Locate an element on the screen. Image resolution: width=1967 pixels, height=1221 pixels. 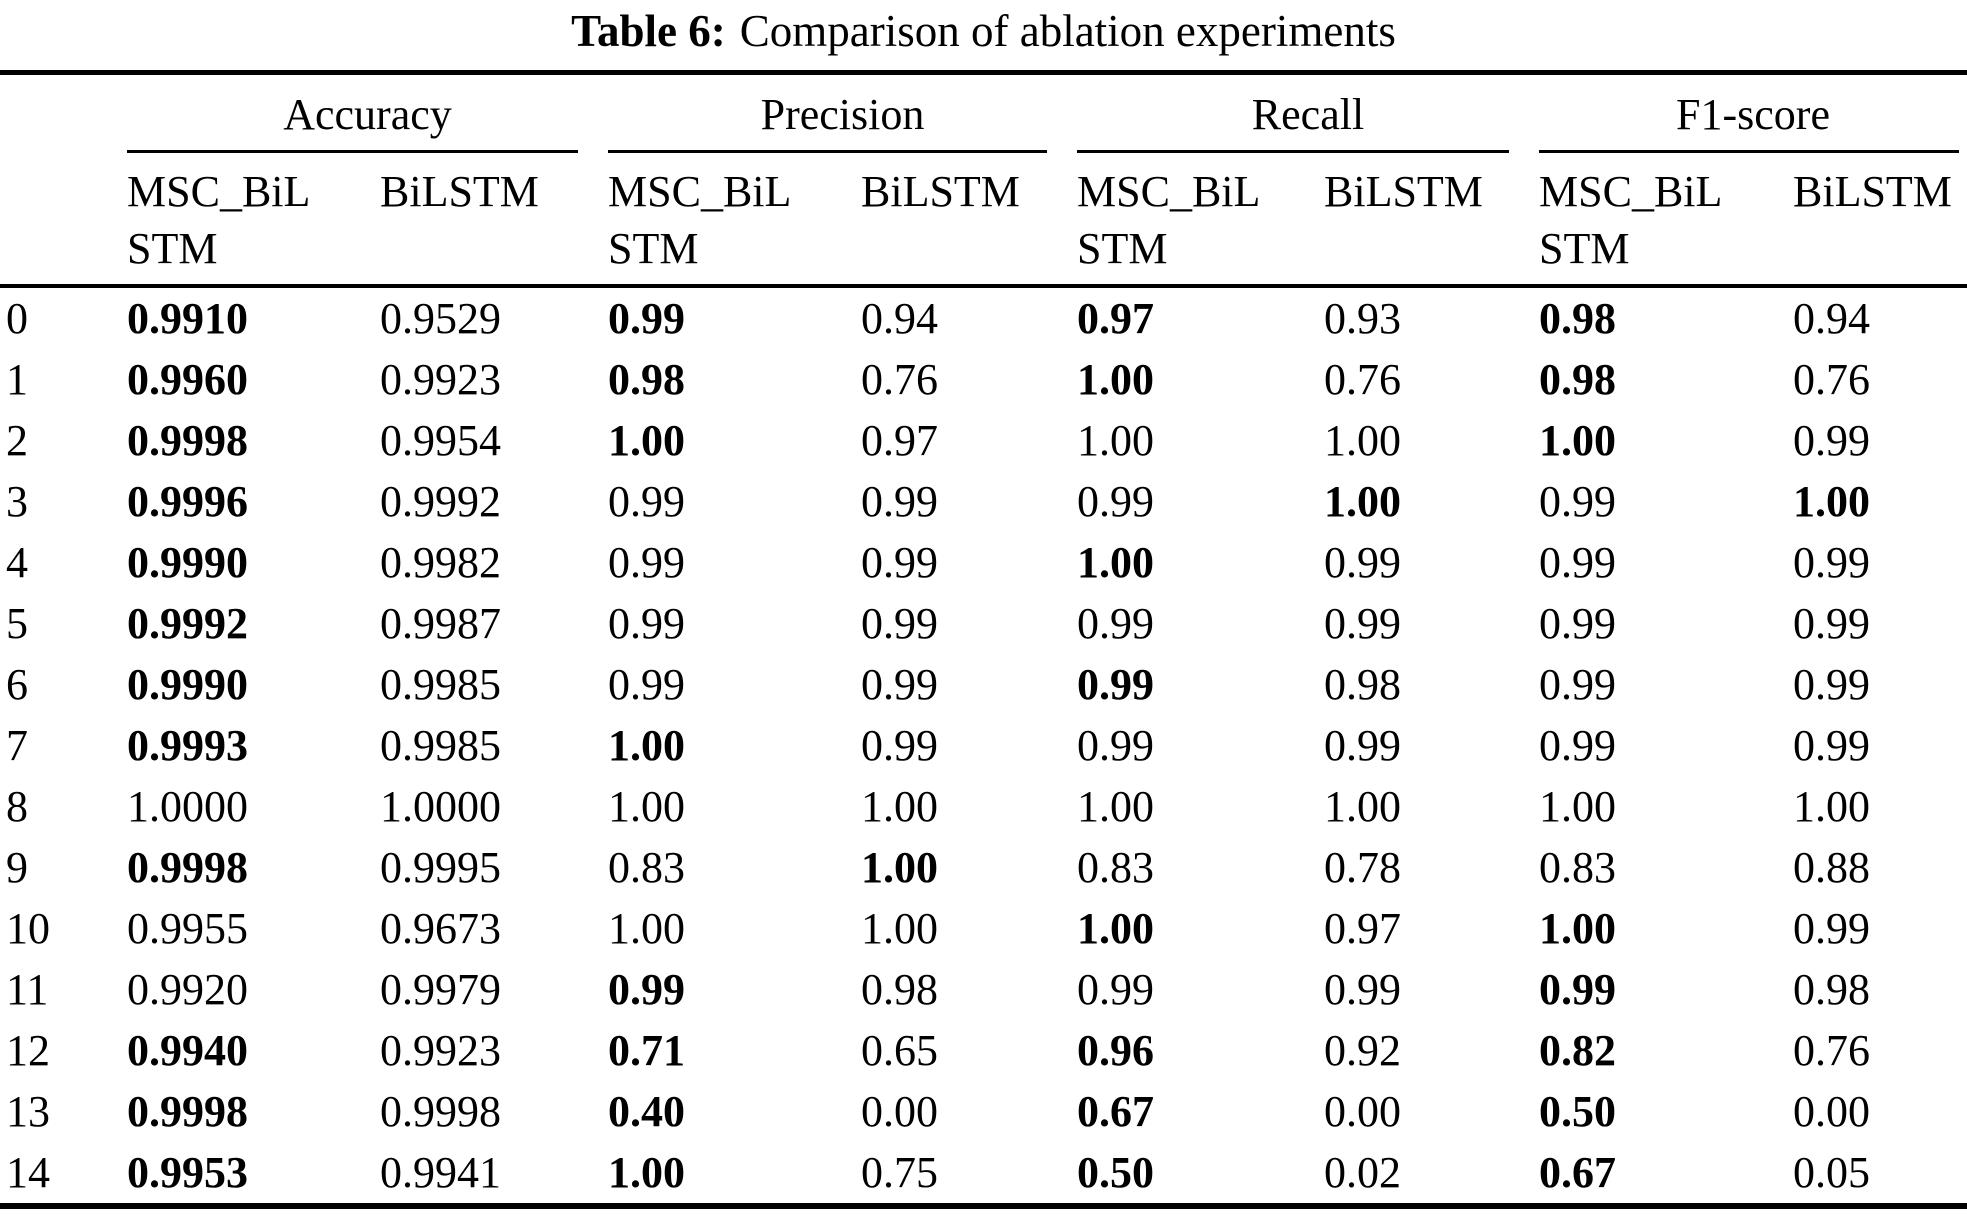
subheader-precision-bilstm: BiLSTM is located at coordinates (940, 191).